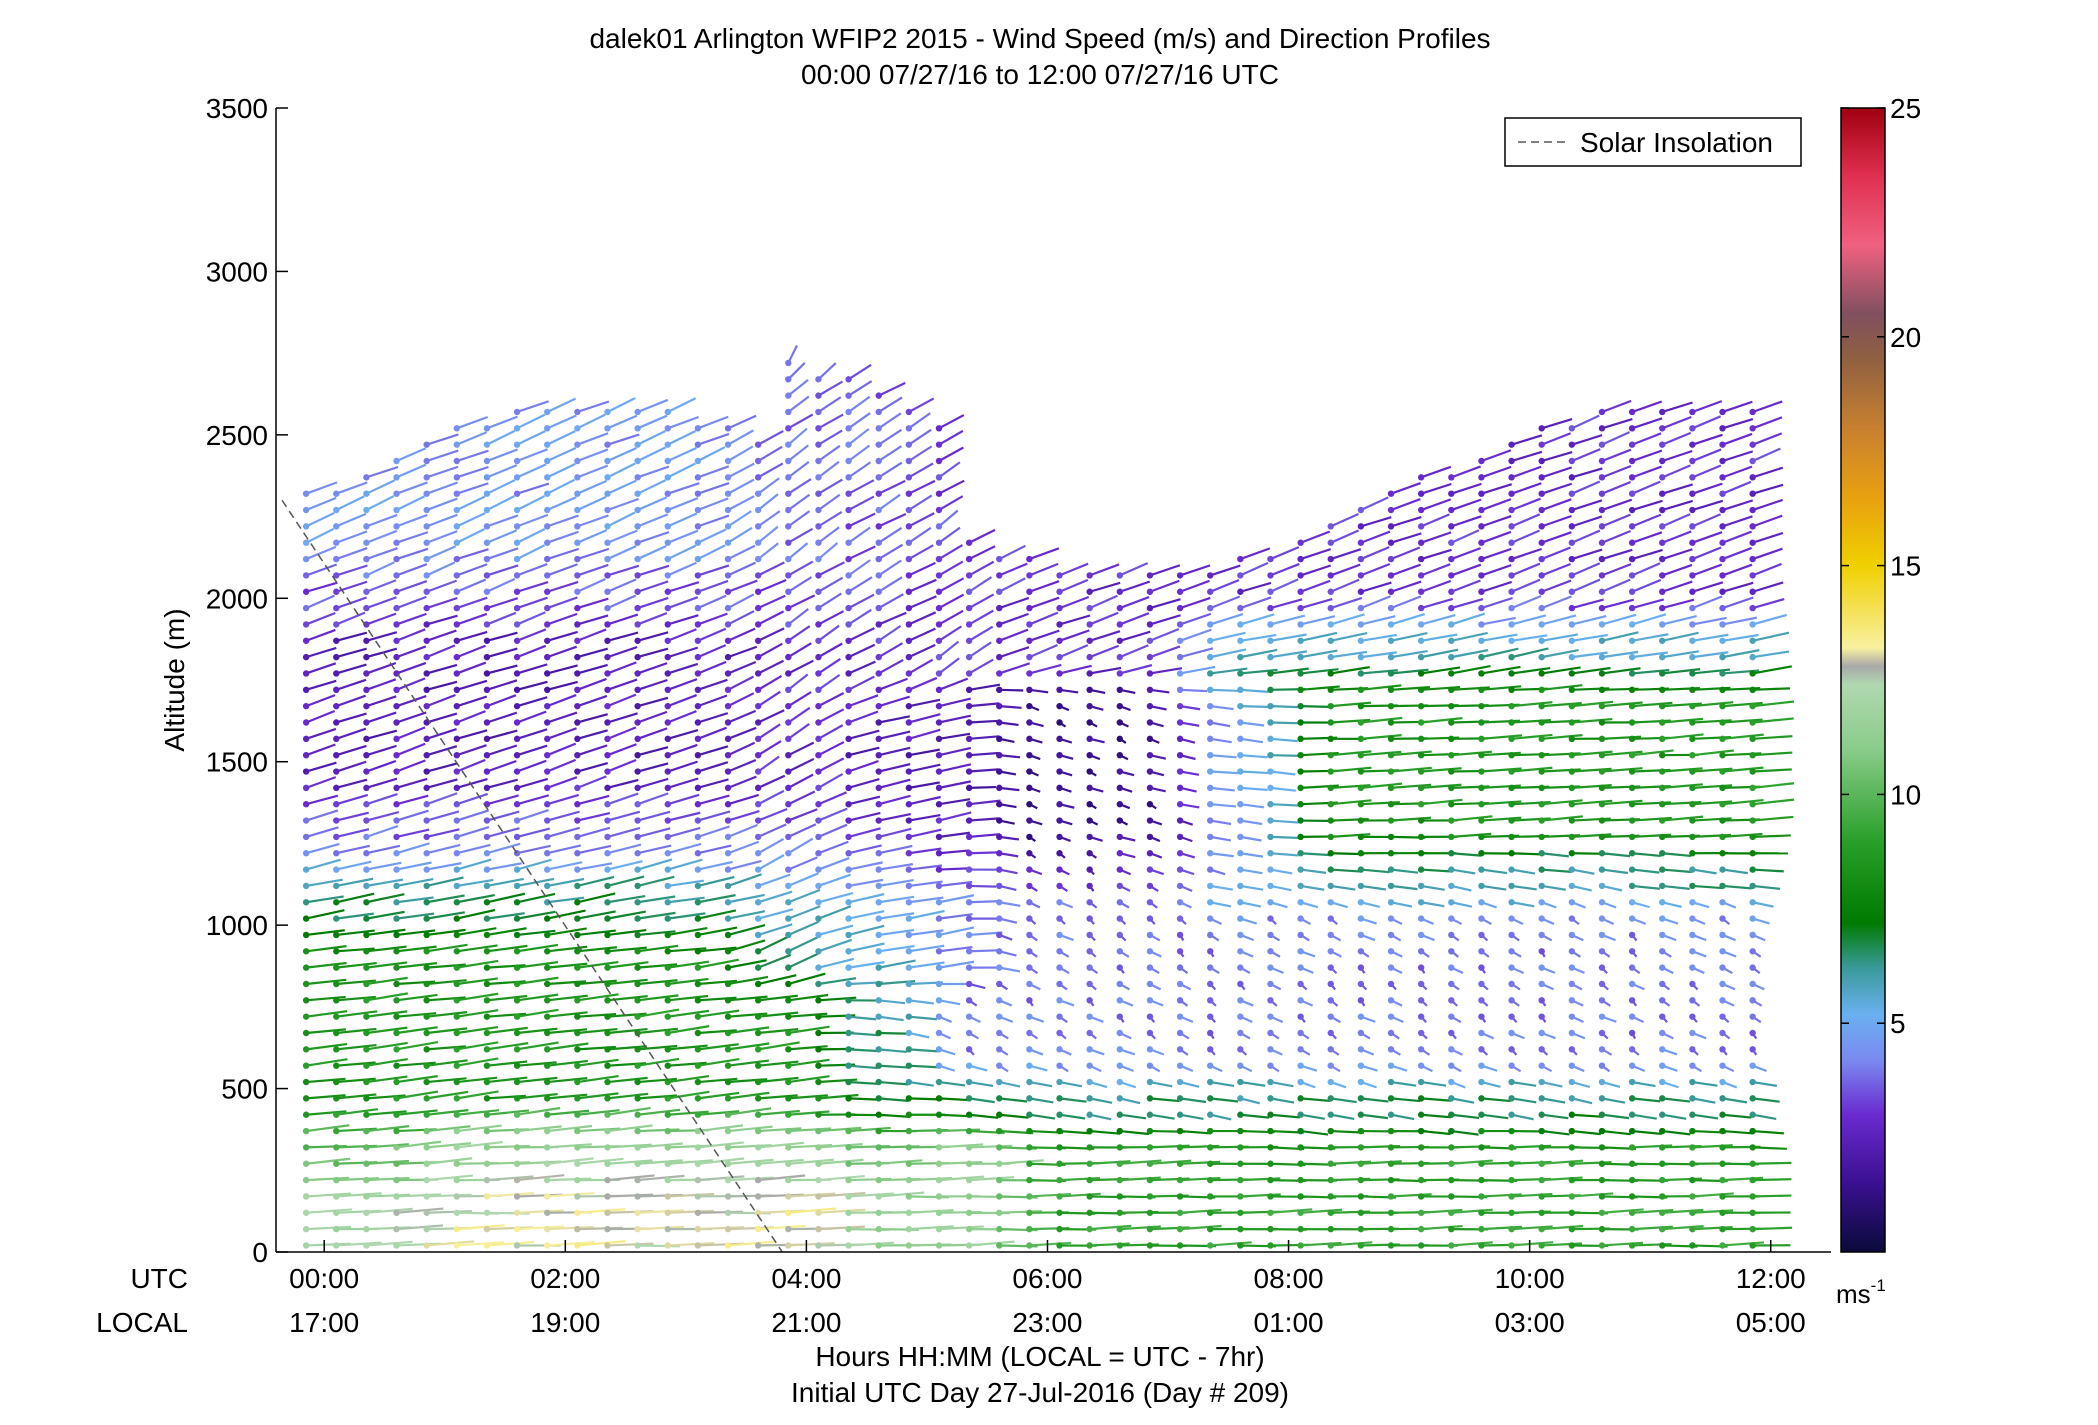  Describe the element at coordinates (237, 762) in the screenshot. I see `y-tick-label: 1500` at that location.